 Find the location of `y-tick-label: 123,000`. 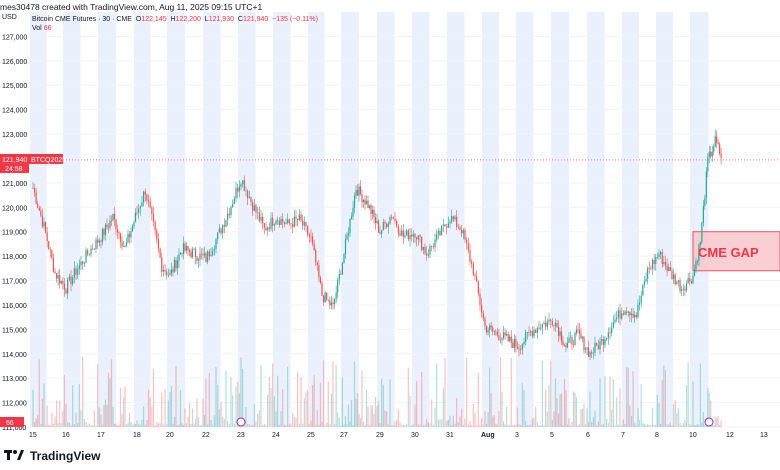

y-tick-label: 123,000 is located at coordinates (14, 135).